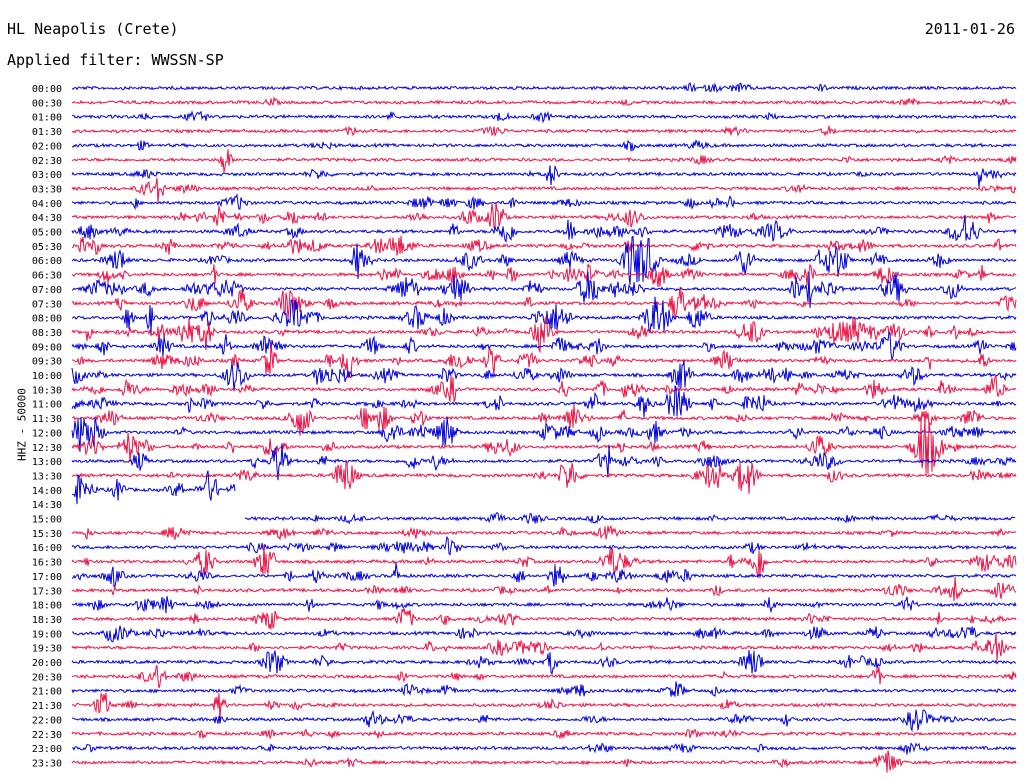 The height and width of the screenshot is (780, 1024). Describe the element at coordinates (47, 692) in the screenshot. I see `row-time-label: 21:00` at that location.